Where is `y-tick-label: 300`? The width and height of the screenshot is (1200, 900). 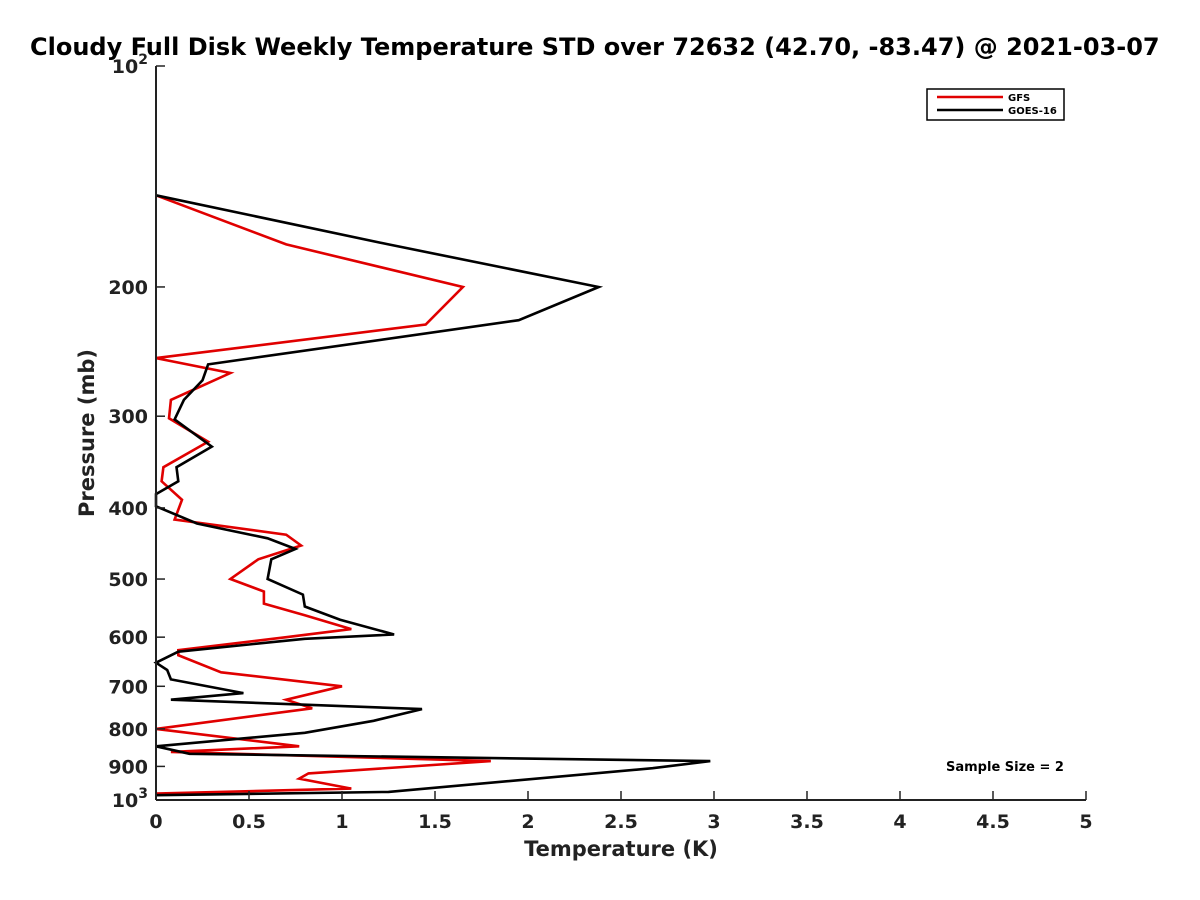 y-tick-label: 300 is located at coordinates (128, 417).